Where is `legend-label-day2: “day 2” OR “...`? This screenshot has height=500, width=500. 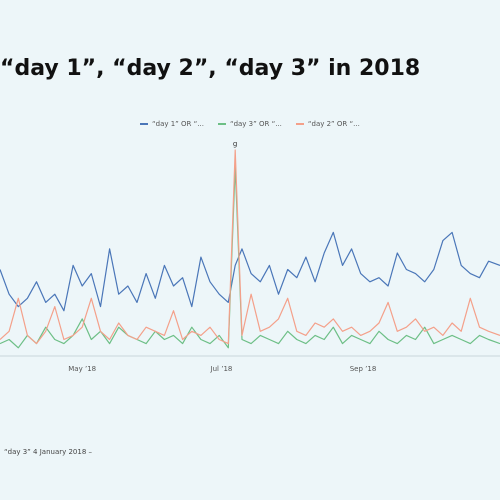 legend-label-day2: “day 2” OR “... is located at coordinates (333, 124).